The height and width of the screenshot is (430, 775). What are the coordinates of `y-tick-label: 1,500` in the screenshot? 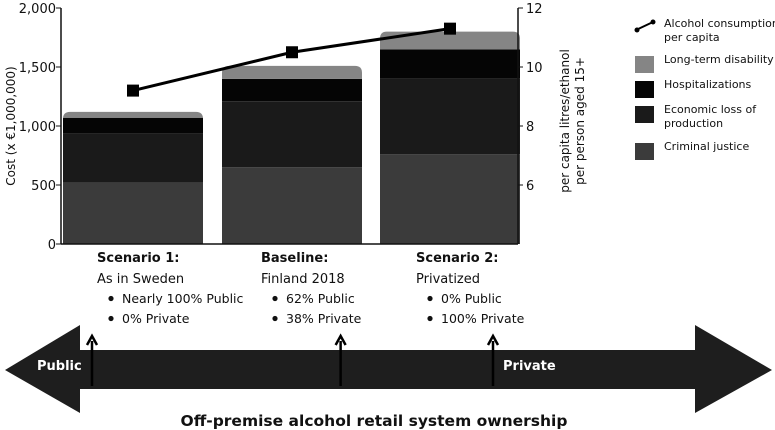 It's located at (37, 68).